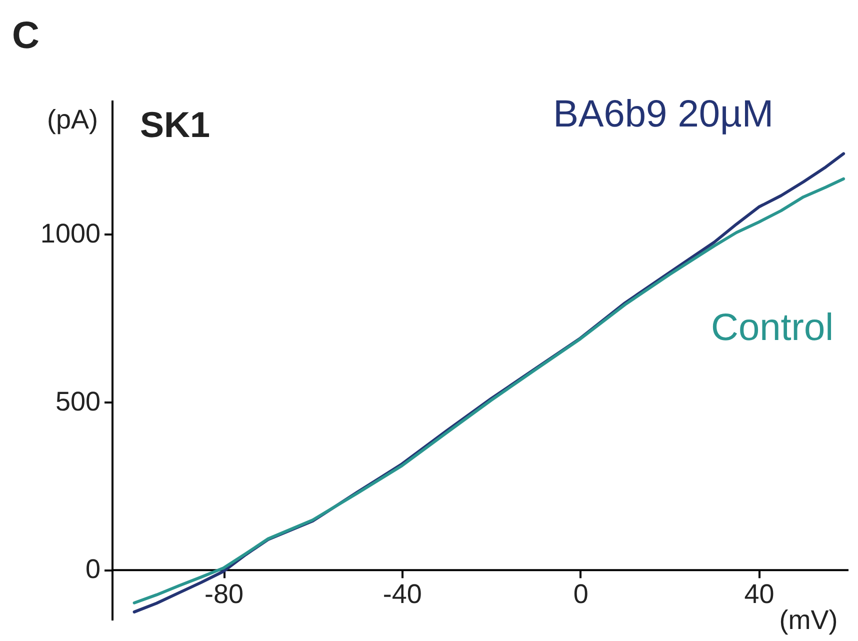 The width and height of the screenshot is (858, 641). What do you see at coordinates (772, 327) in the screenshot?
I see `series-label: Control` at bounding box center [772, 327].